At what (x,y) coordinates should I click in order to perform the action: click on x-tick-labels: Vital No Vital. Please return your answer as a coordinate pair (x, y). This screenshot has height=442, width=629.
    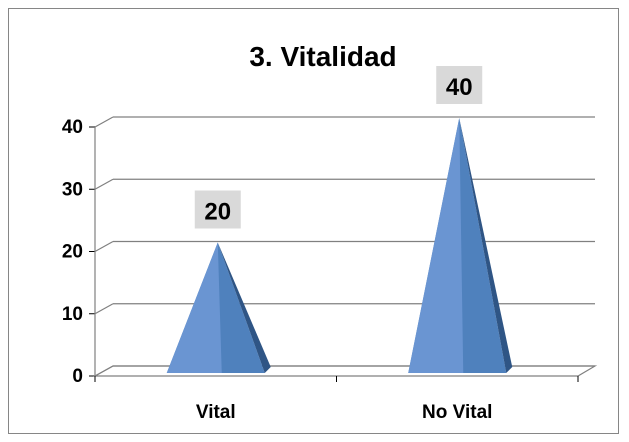
    Looking at the image, I should click on (344, 412).